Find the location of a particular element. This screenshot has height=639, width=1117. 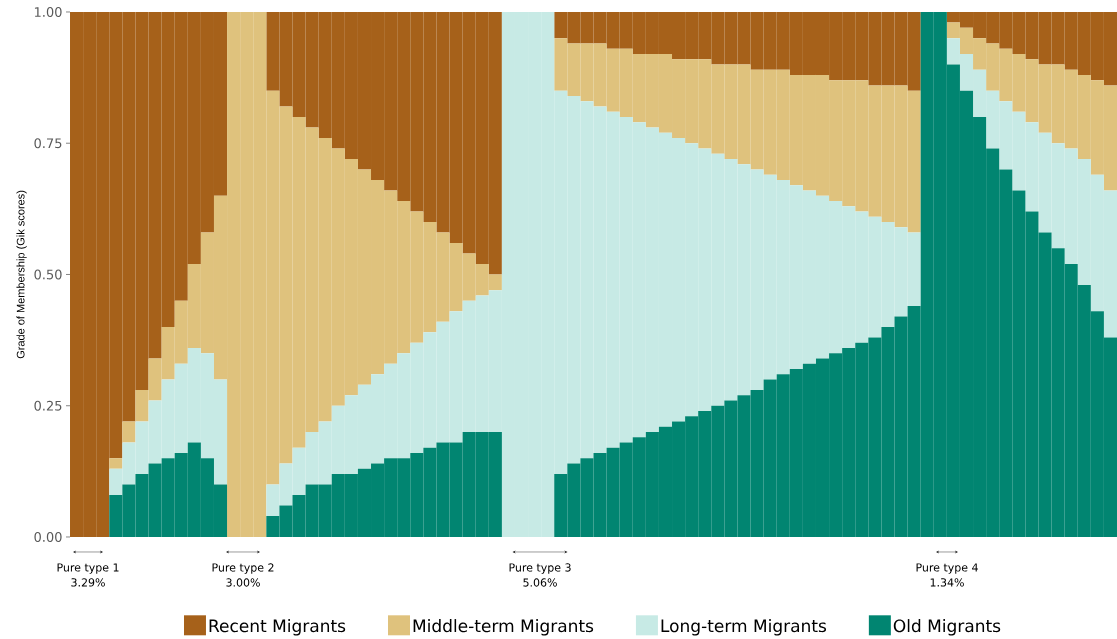

legend-label: Long-term Migrants is located at coordinates (744, 627).